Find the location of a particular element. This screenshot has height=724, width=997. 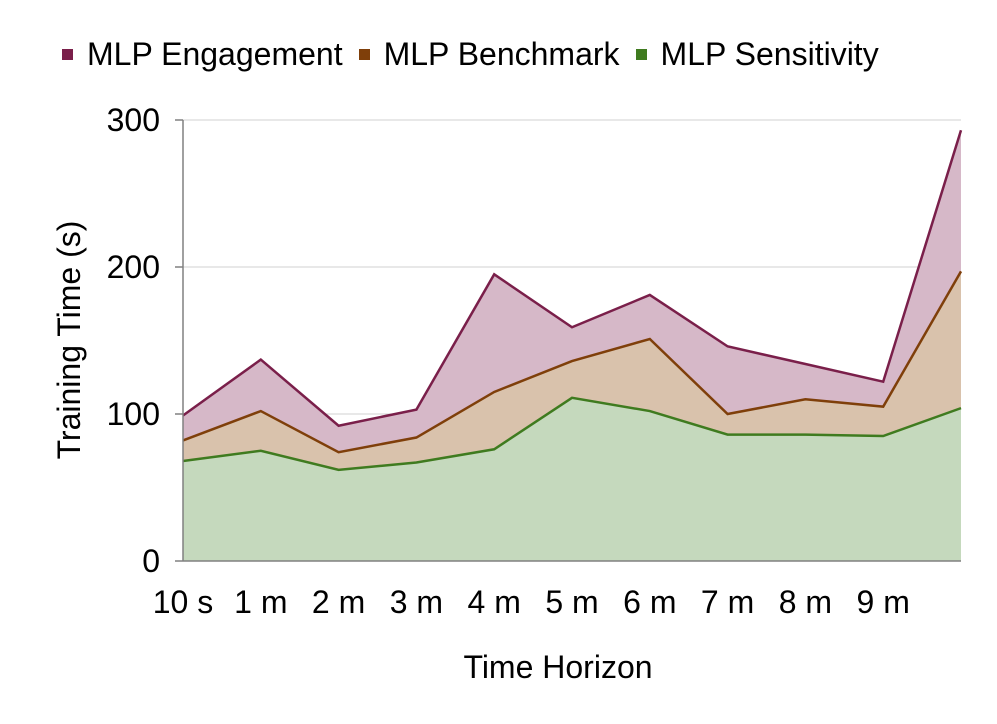

x-tick-label-8: 8 m is located at coordinates (805, 602).